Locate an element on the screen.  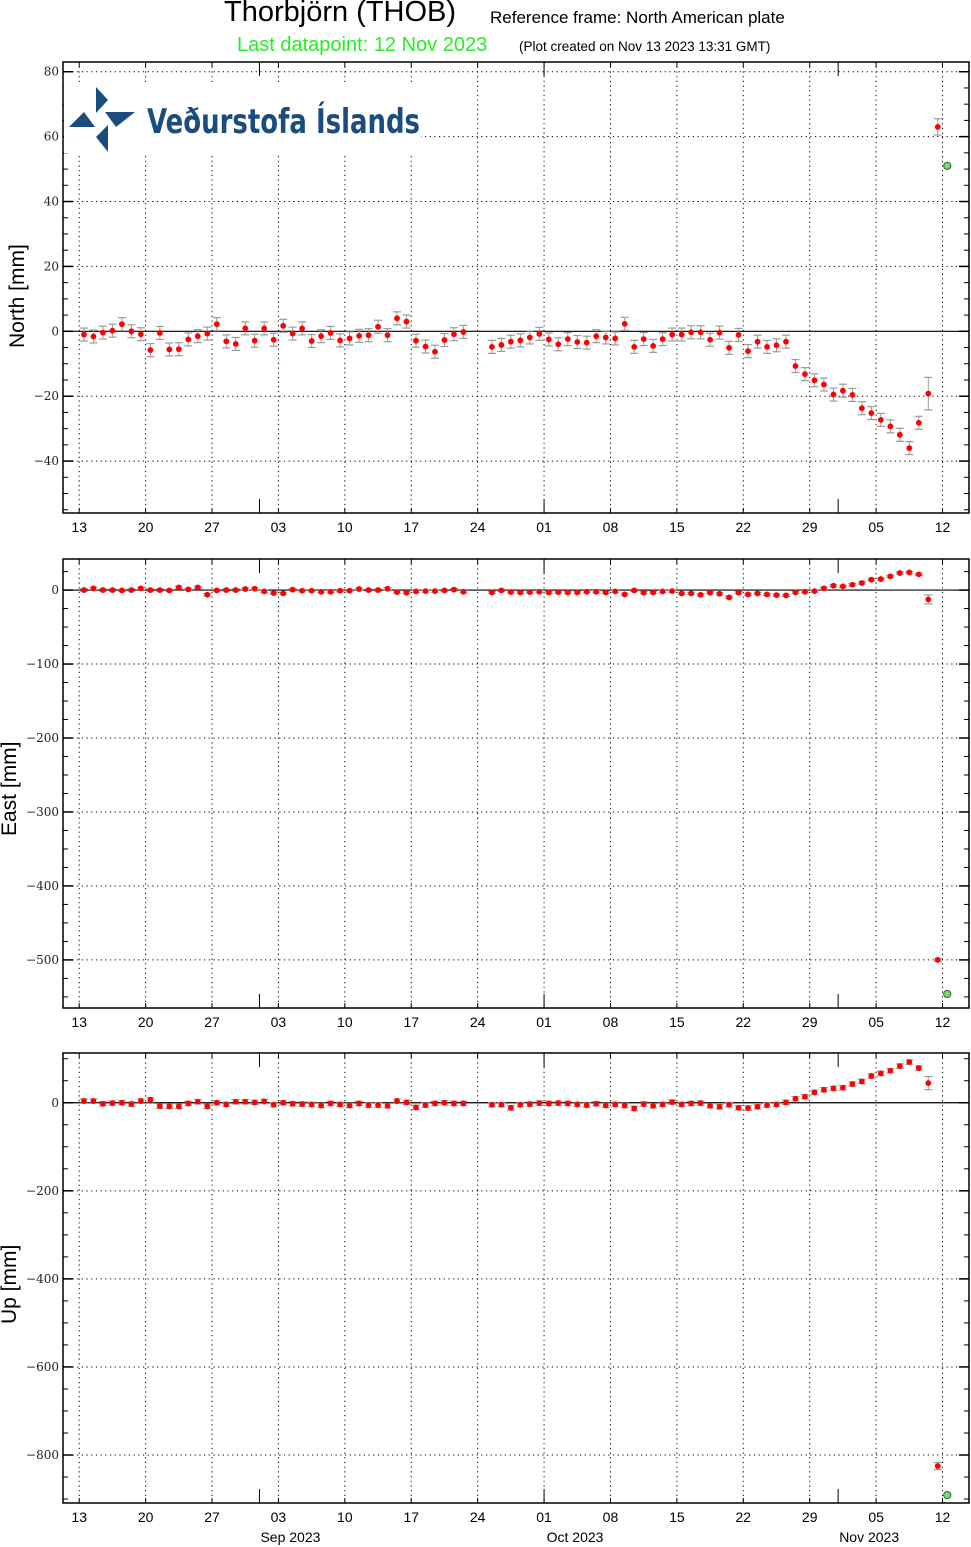
x-tick-label: 15 is located at coordinates (677, 1517).